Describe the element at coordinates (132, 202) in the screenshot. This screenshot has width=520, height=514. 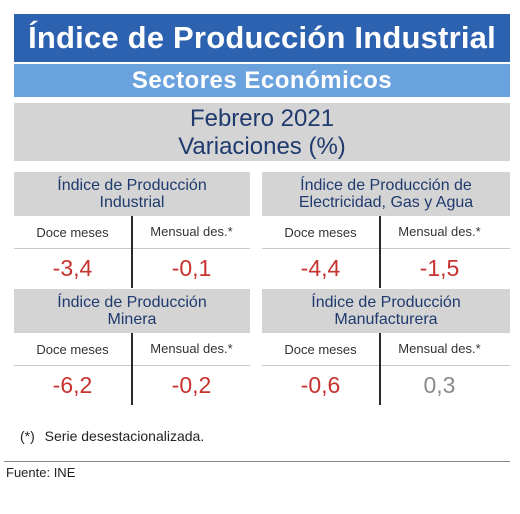
I see `panel-title-line2: Industrial` at that location.